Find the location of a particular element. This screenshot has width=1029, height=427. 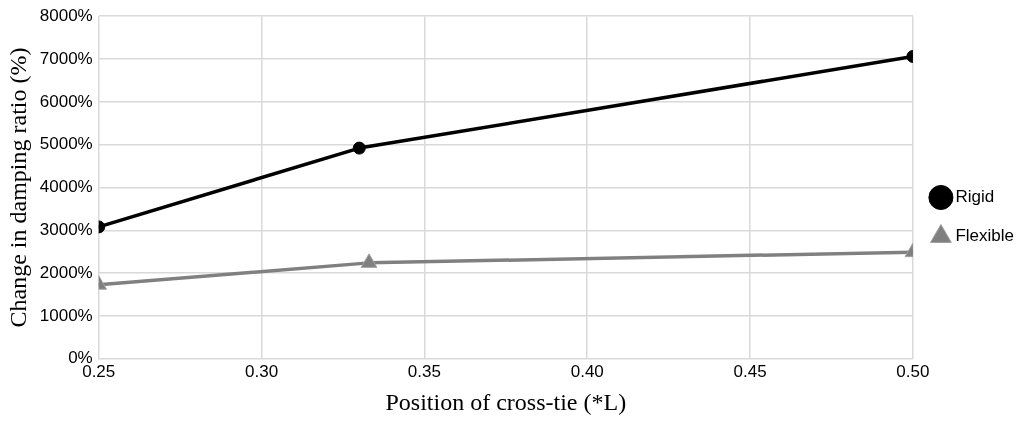

y-tick-label: 4000% is located at coordinates (66, 187).